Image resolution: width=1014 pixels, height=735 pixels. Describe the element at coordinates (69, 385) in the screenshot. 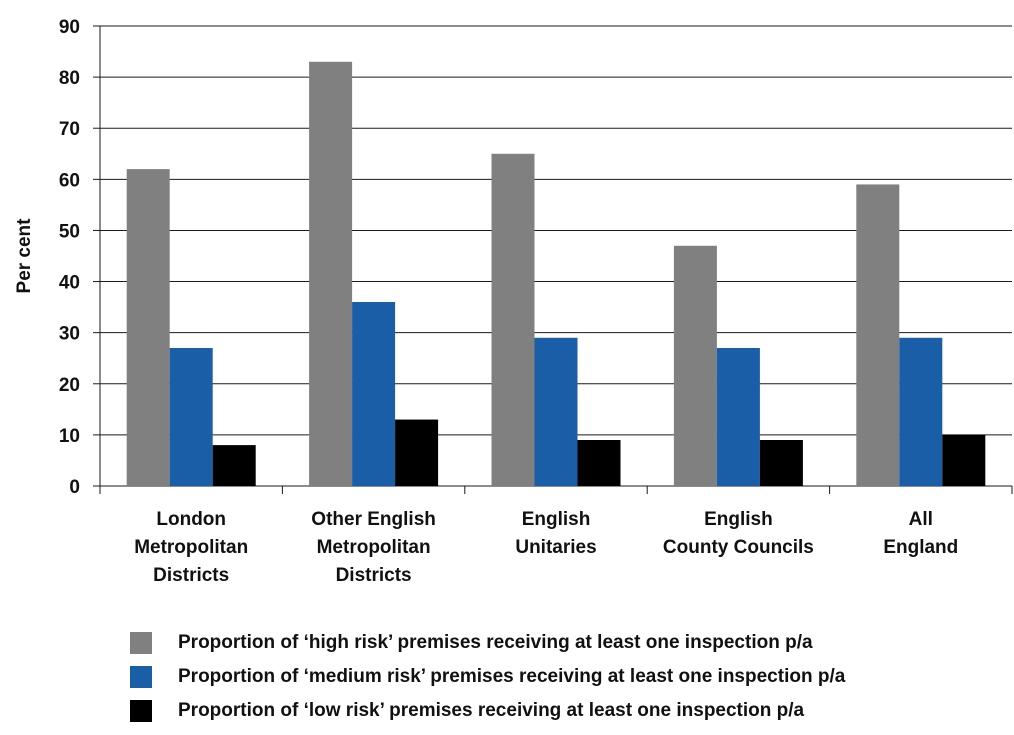

I see `y-tick-label: 20` at that location.